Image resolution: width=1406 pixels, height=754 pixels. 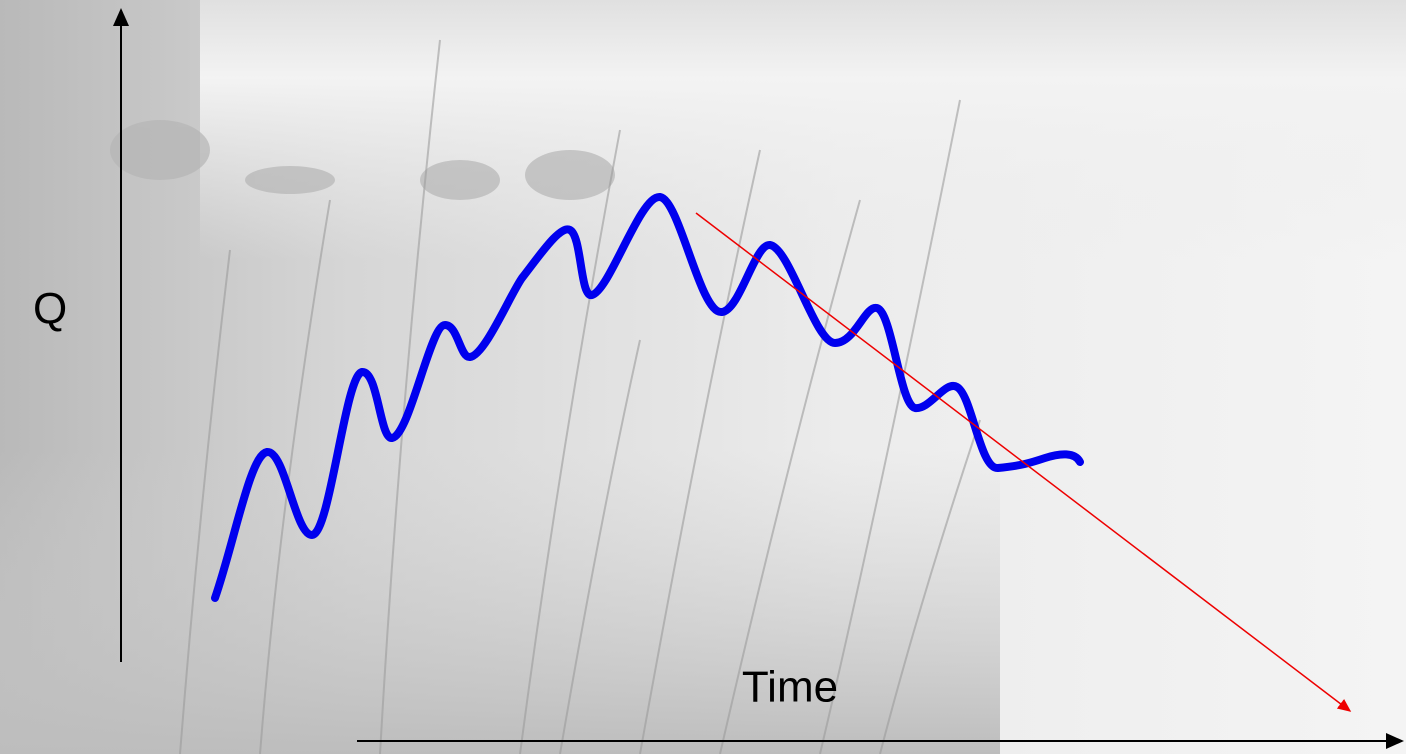 What do you see at coordinates (790, 687) in the screenshot?
I see `x-axis-label: Time` at bounding box center [790, 687].